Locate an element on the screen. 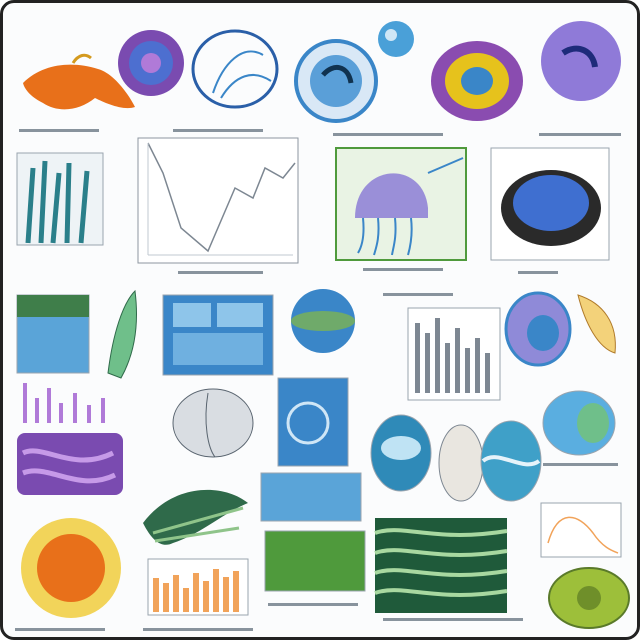 The width and height of the screenshot is (640, 640). sun-cell-icon is located at coordinates (71, 568).